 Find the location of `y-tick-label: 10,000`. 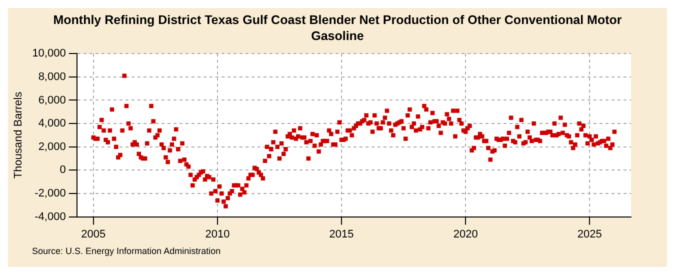

y-tick-label: 10,000 is located at coordinates (49, 54).